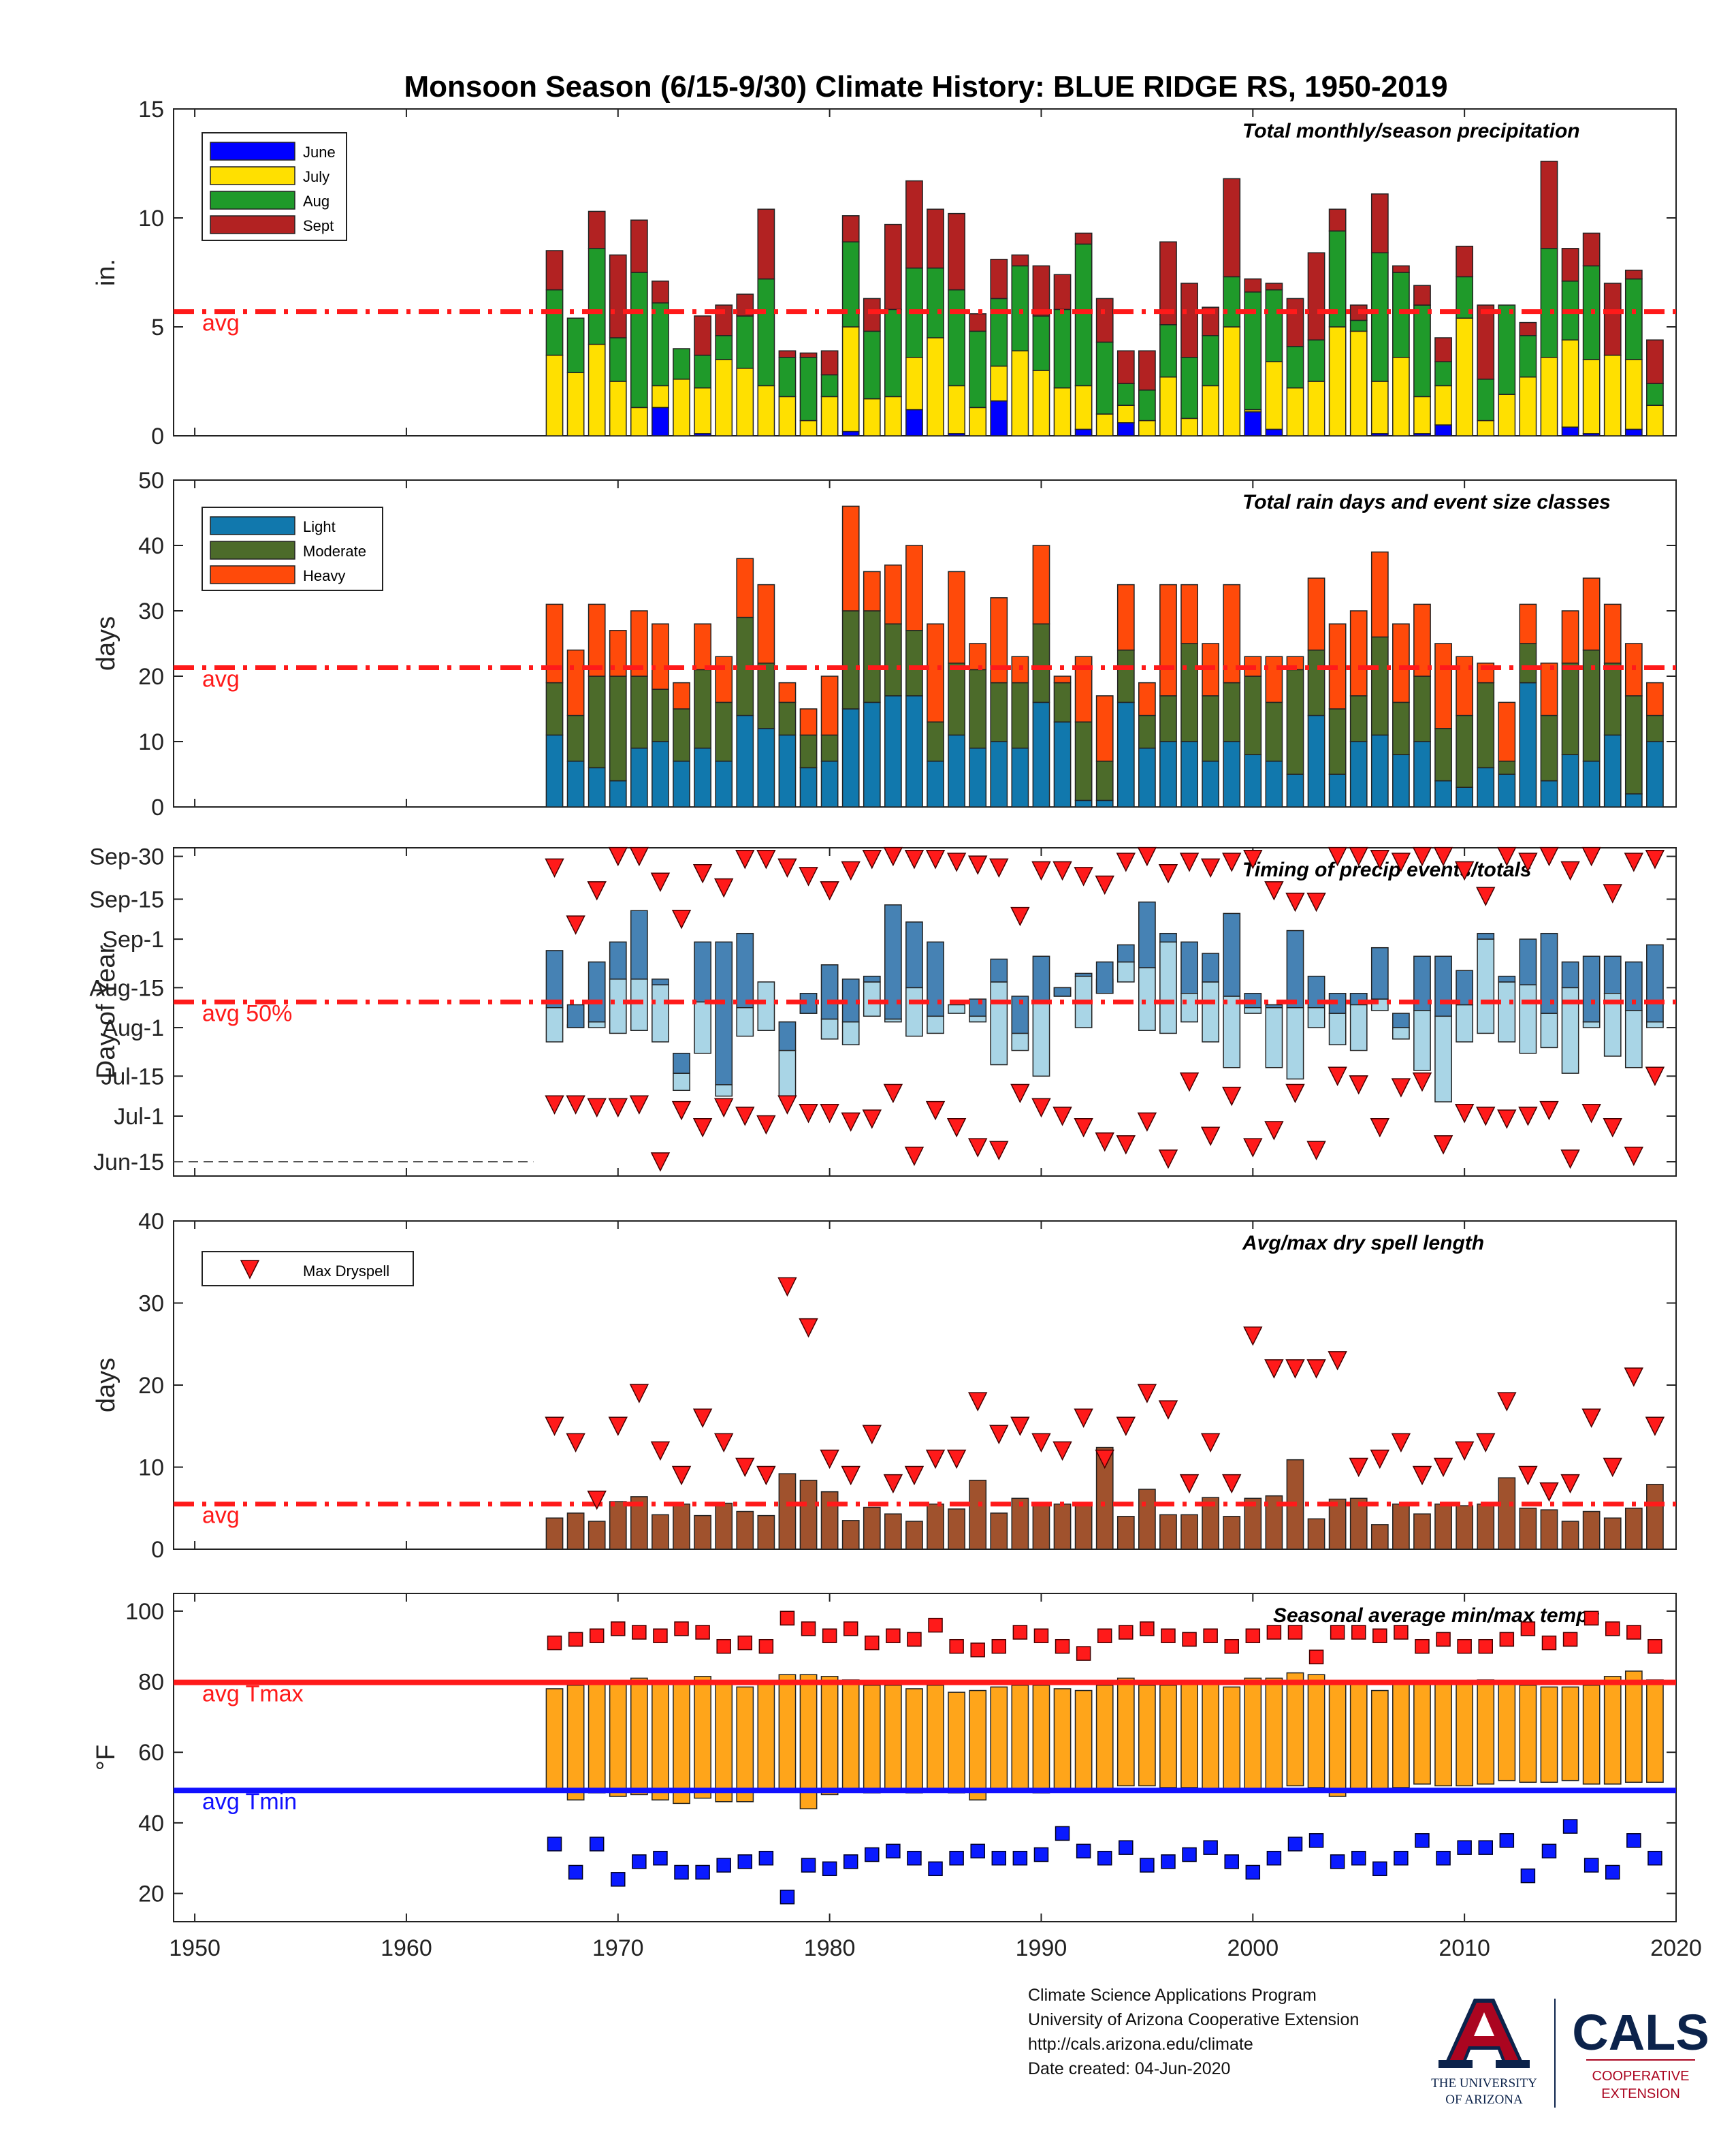 The width and height of the screenshot is (1736, 2143). I want to click on y-axis-label: Day of Year, so click(106, 1011).